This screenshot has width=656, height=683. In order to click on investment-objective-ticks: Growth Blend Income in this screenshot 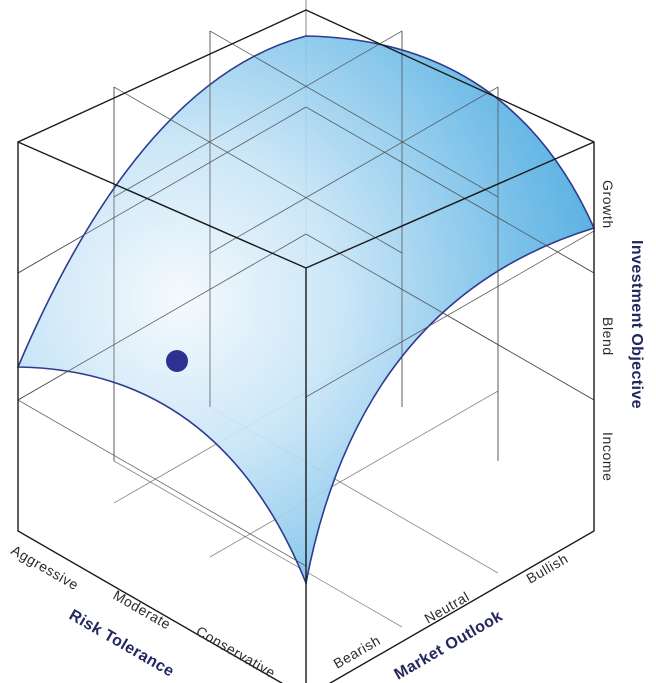, I will do `click(608, 331)`.